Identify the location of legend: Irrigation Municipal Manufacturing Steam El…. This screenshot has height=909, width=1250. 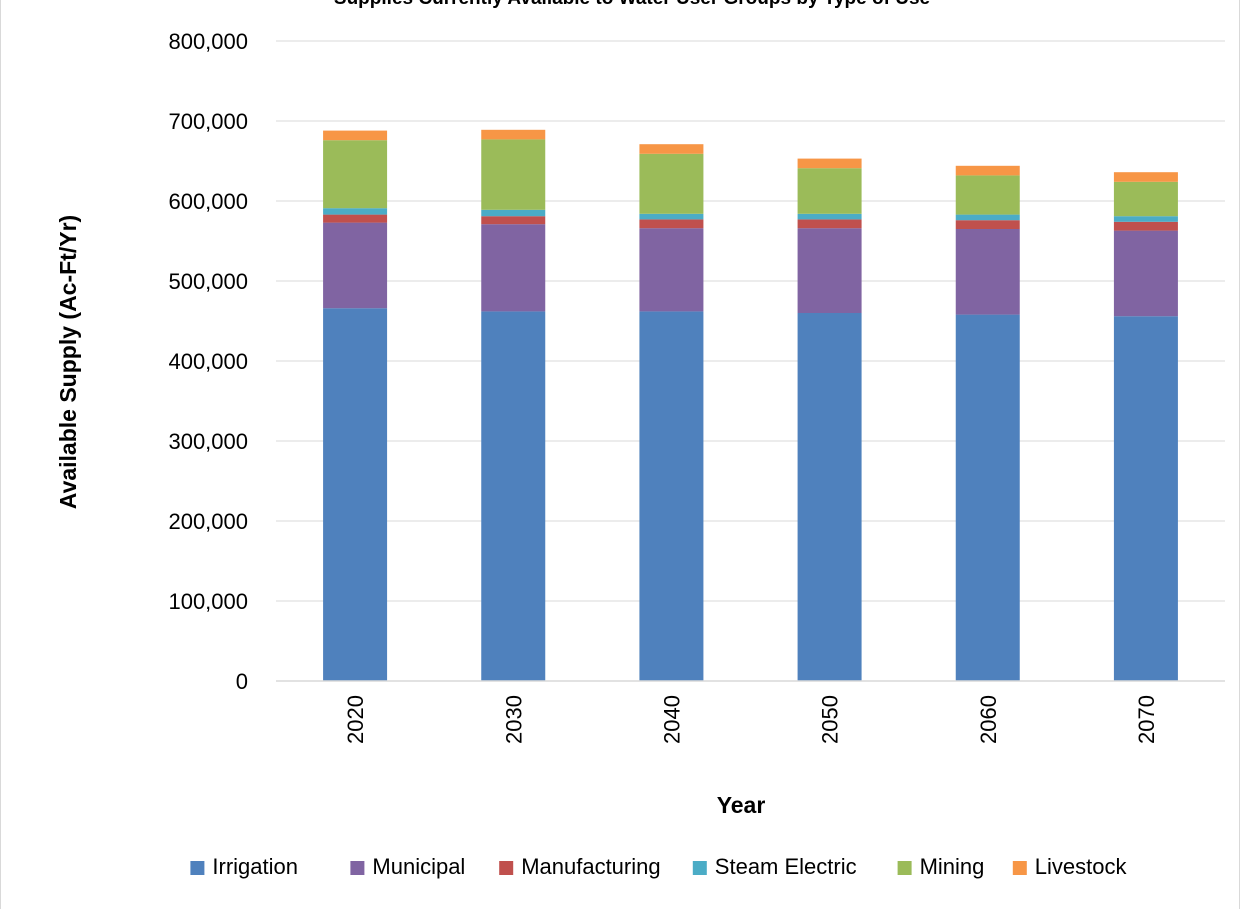
(659, 866).